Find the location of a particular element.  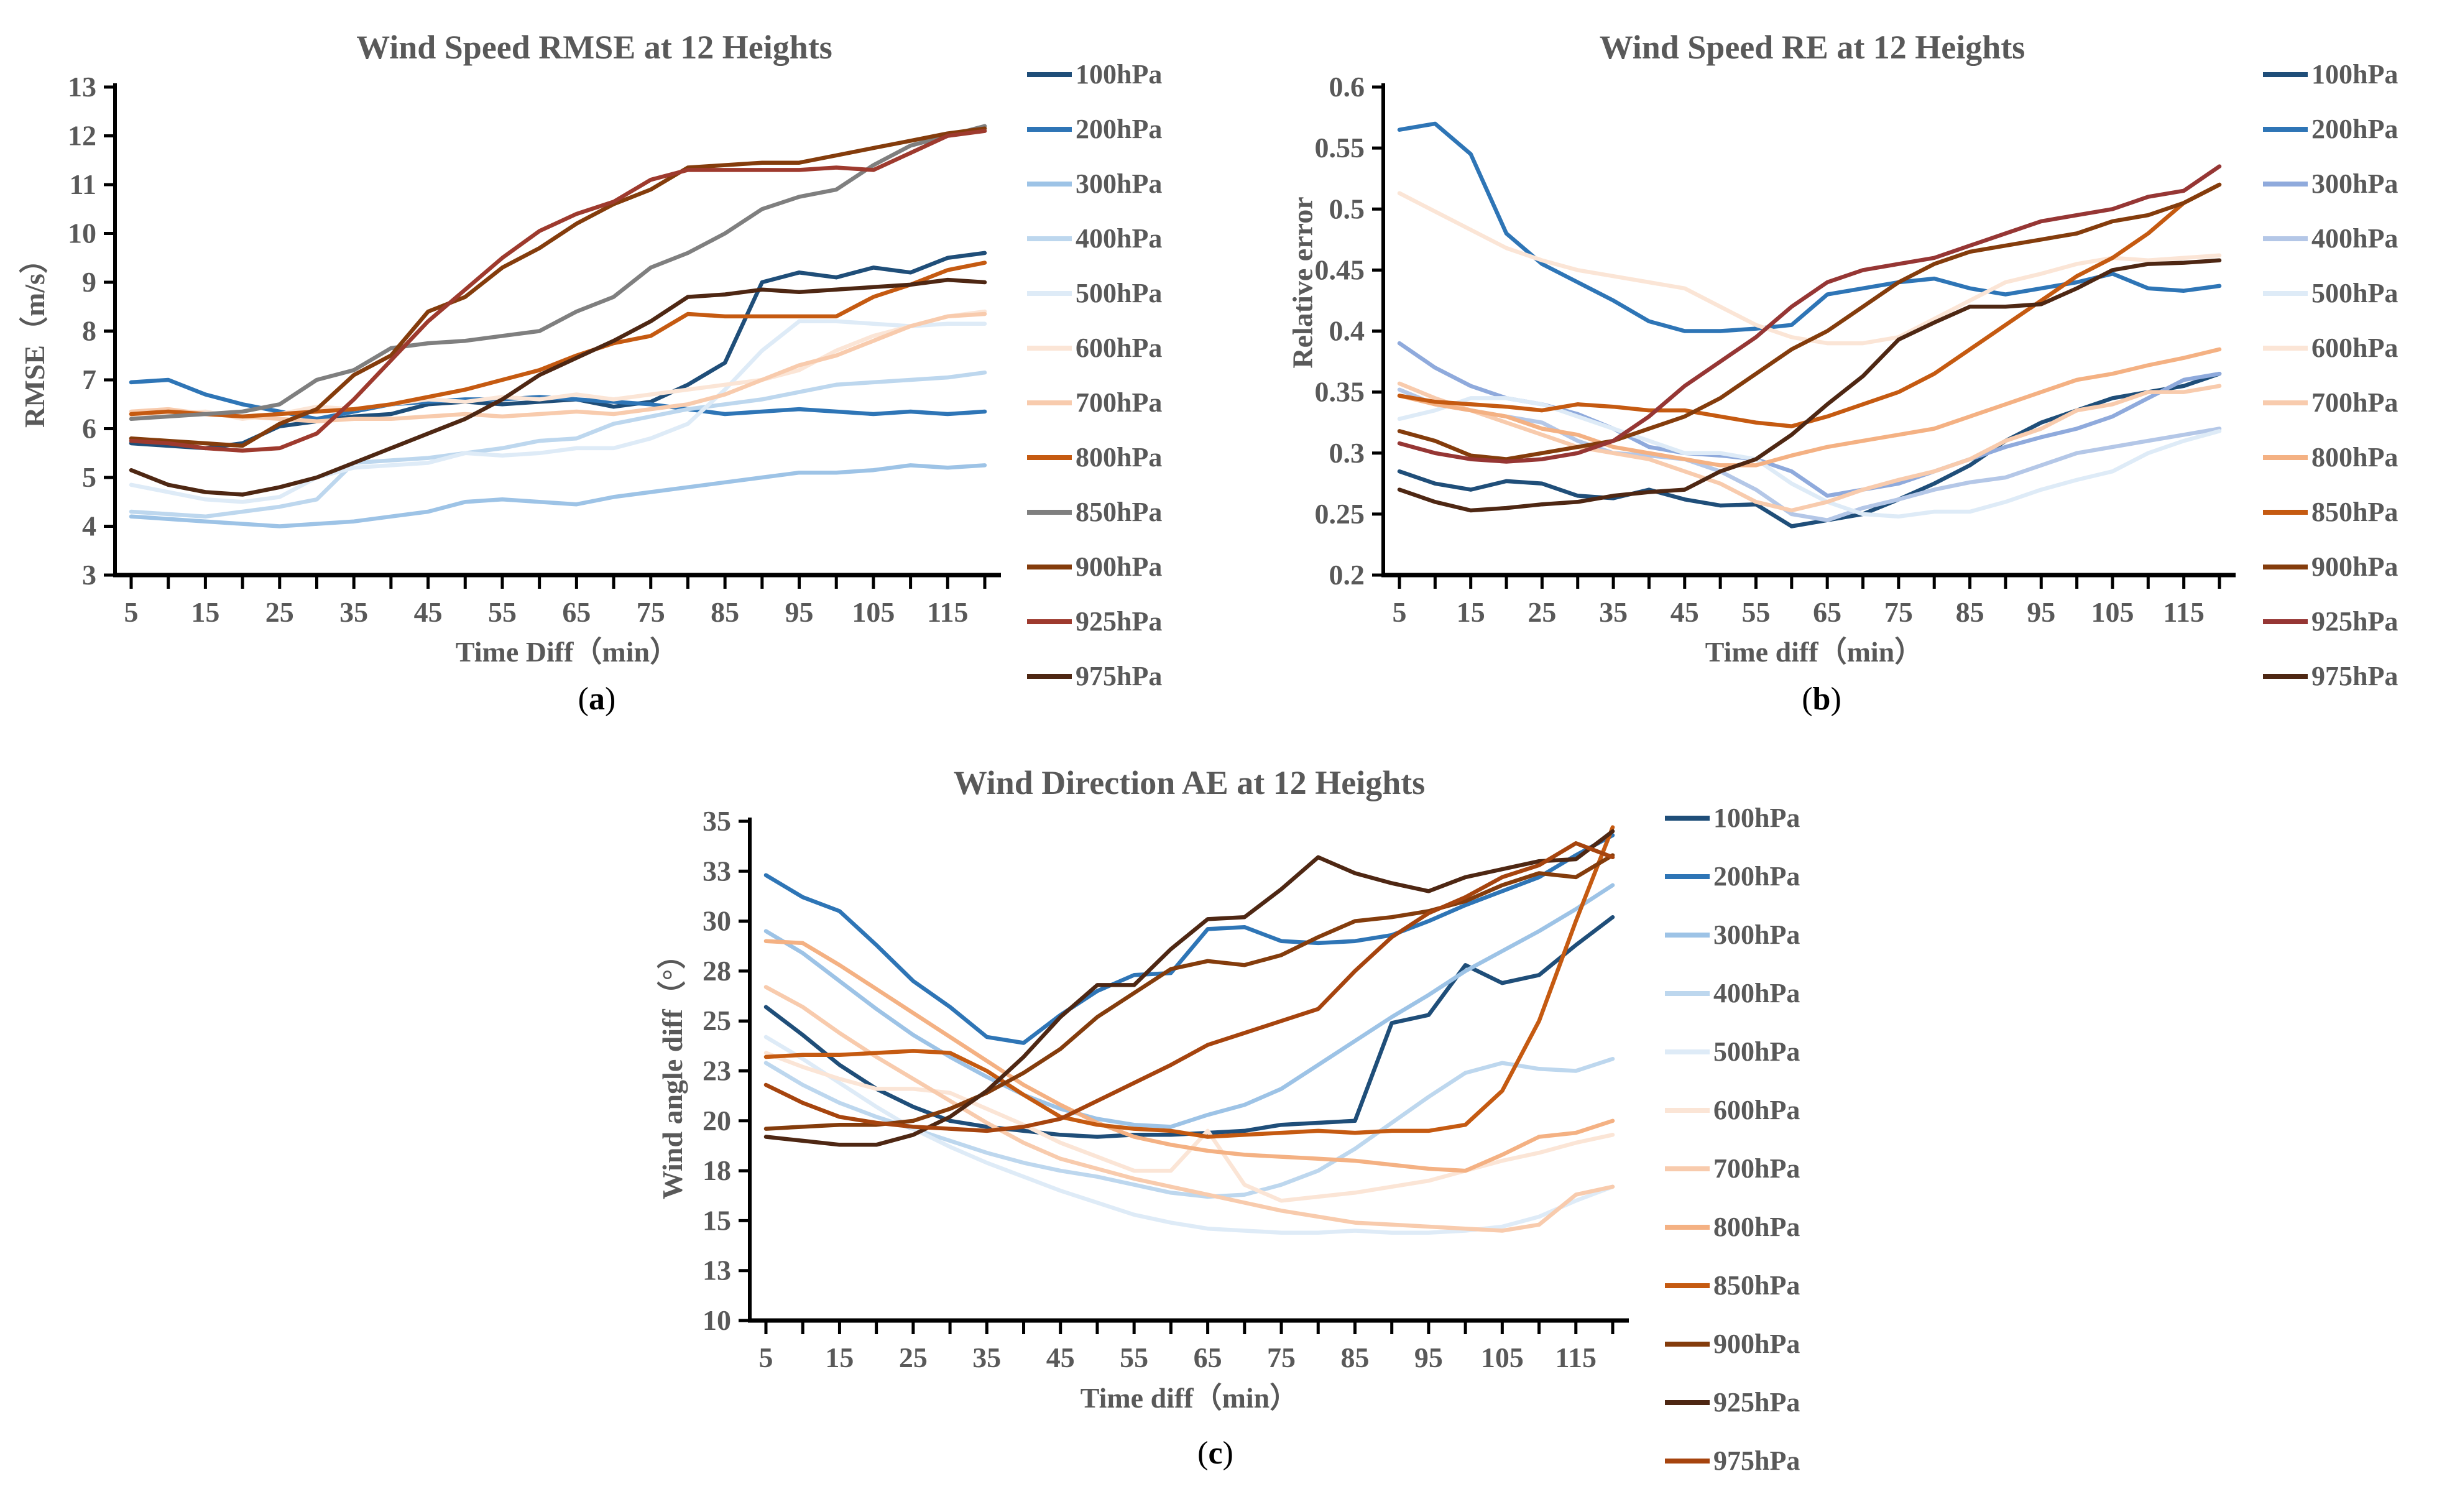

series-line-400hPa is located at coordinates (1189, 1127).